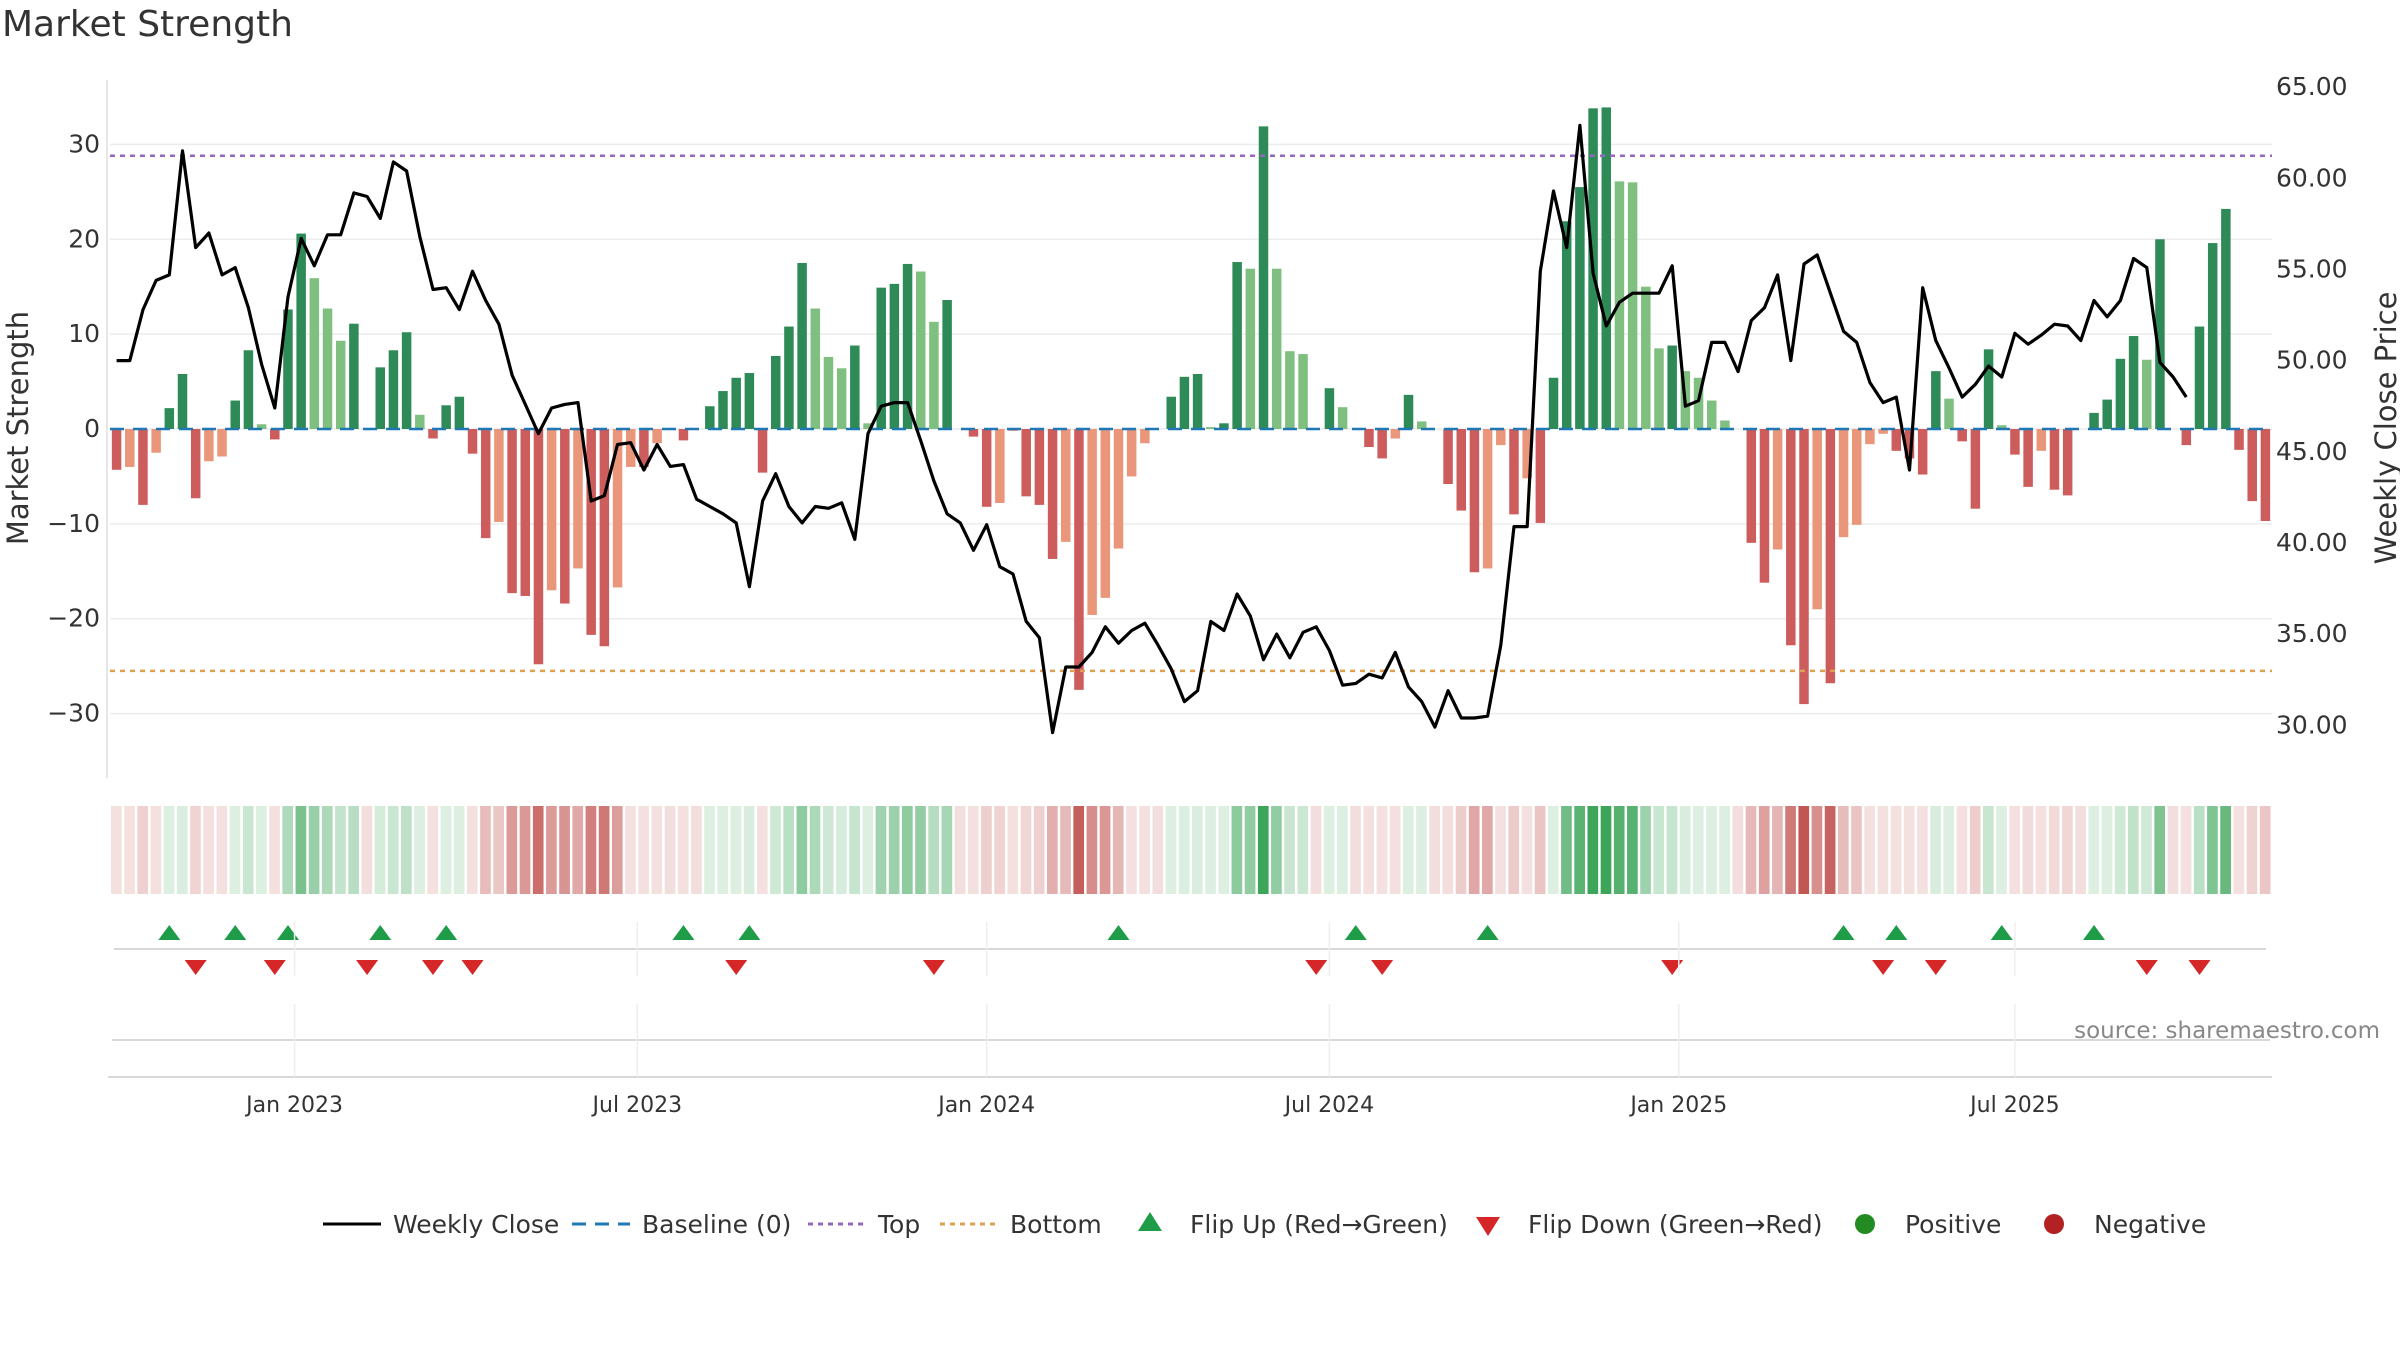 The height and width of the screenshot is (1350, 2400). What do you see at coordinates (147, 24) in the screenshot?
I see `chart-title: Market Strength` at bounding box center [147, 24].